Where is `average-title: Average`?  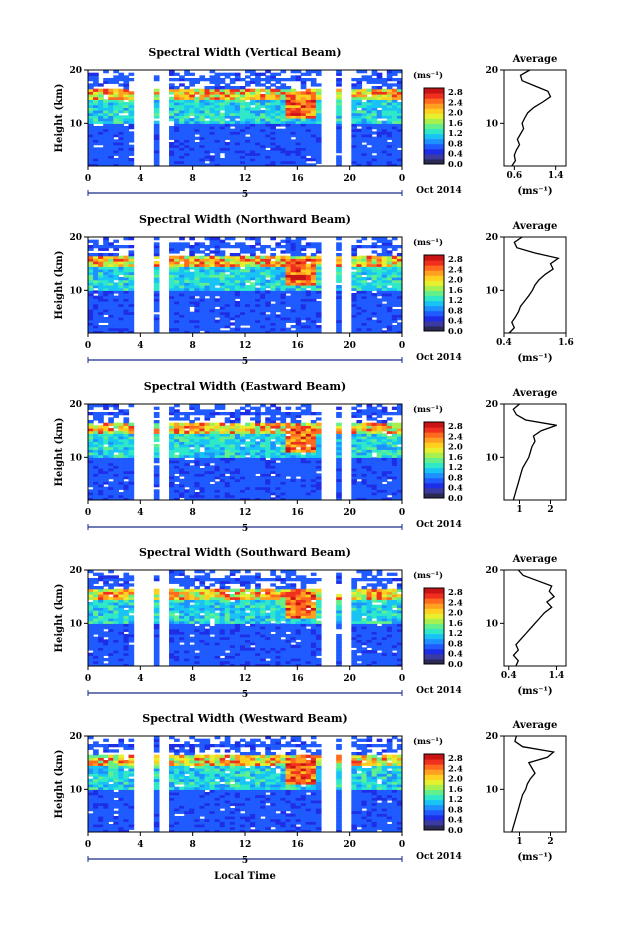
average-title: Average is located at coordinates (535, 393).